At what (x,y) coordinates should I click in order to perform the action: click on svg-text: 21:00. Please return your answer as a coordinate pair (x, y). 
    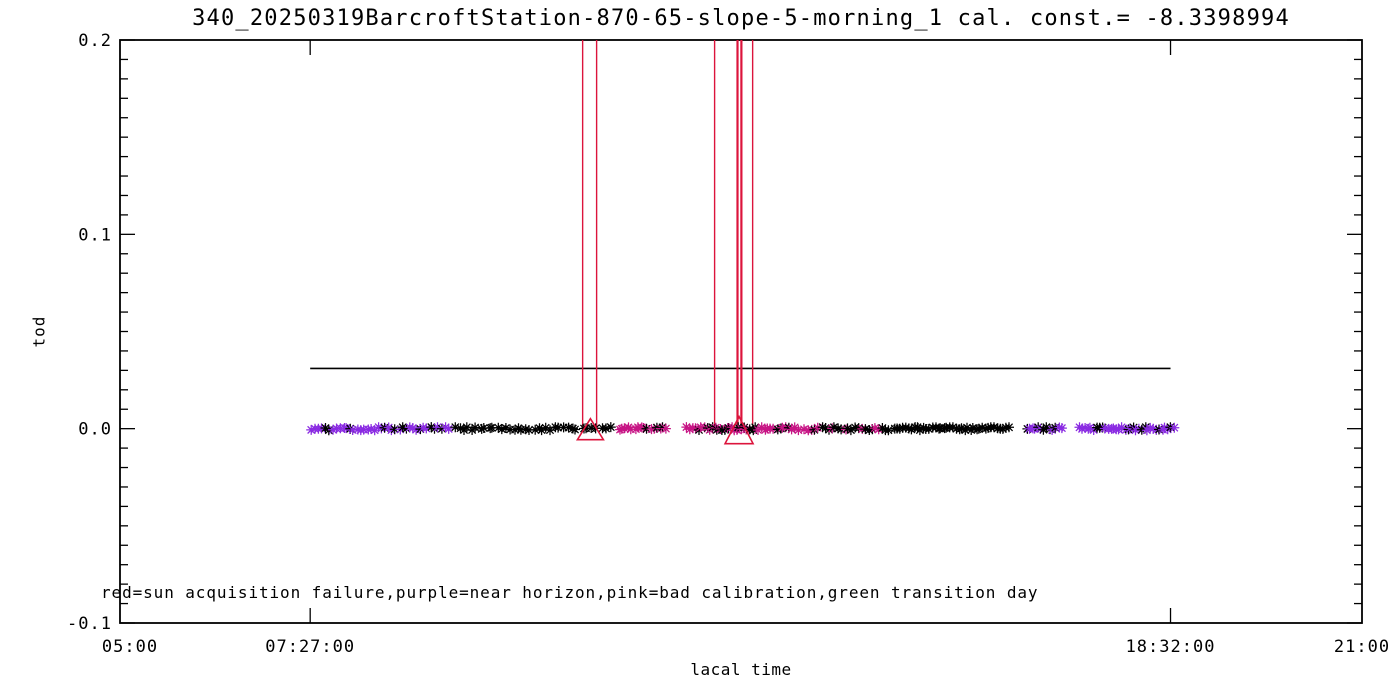
    Looking at the image, I should click on (1362, 647).